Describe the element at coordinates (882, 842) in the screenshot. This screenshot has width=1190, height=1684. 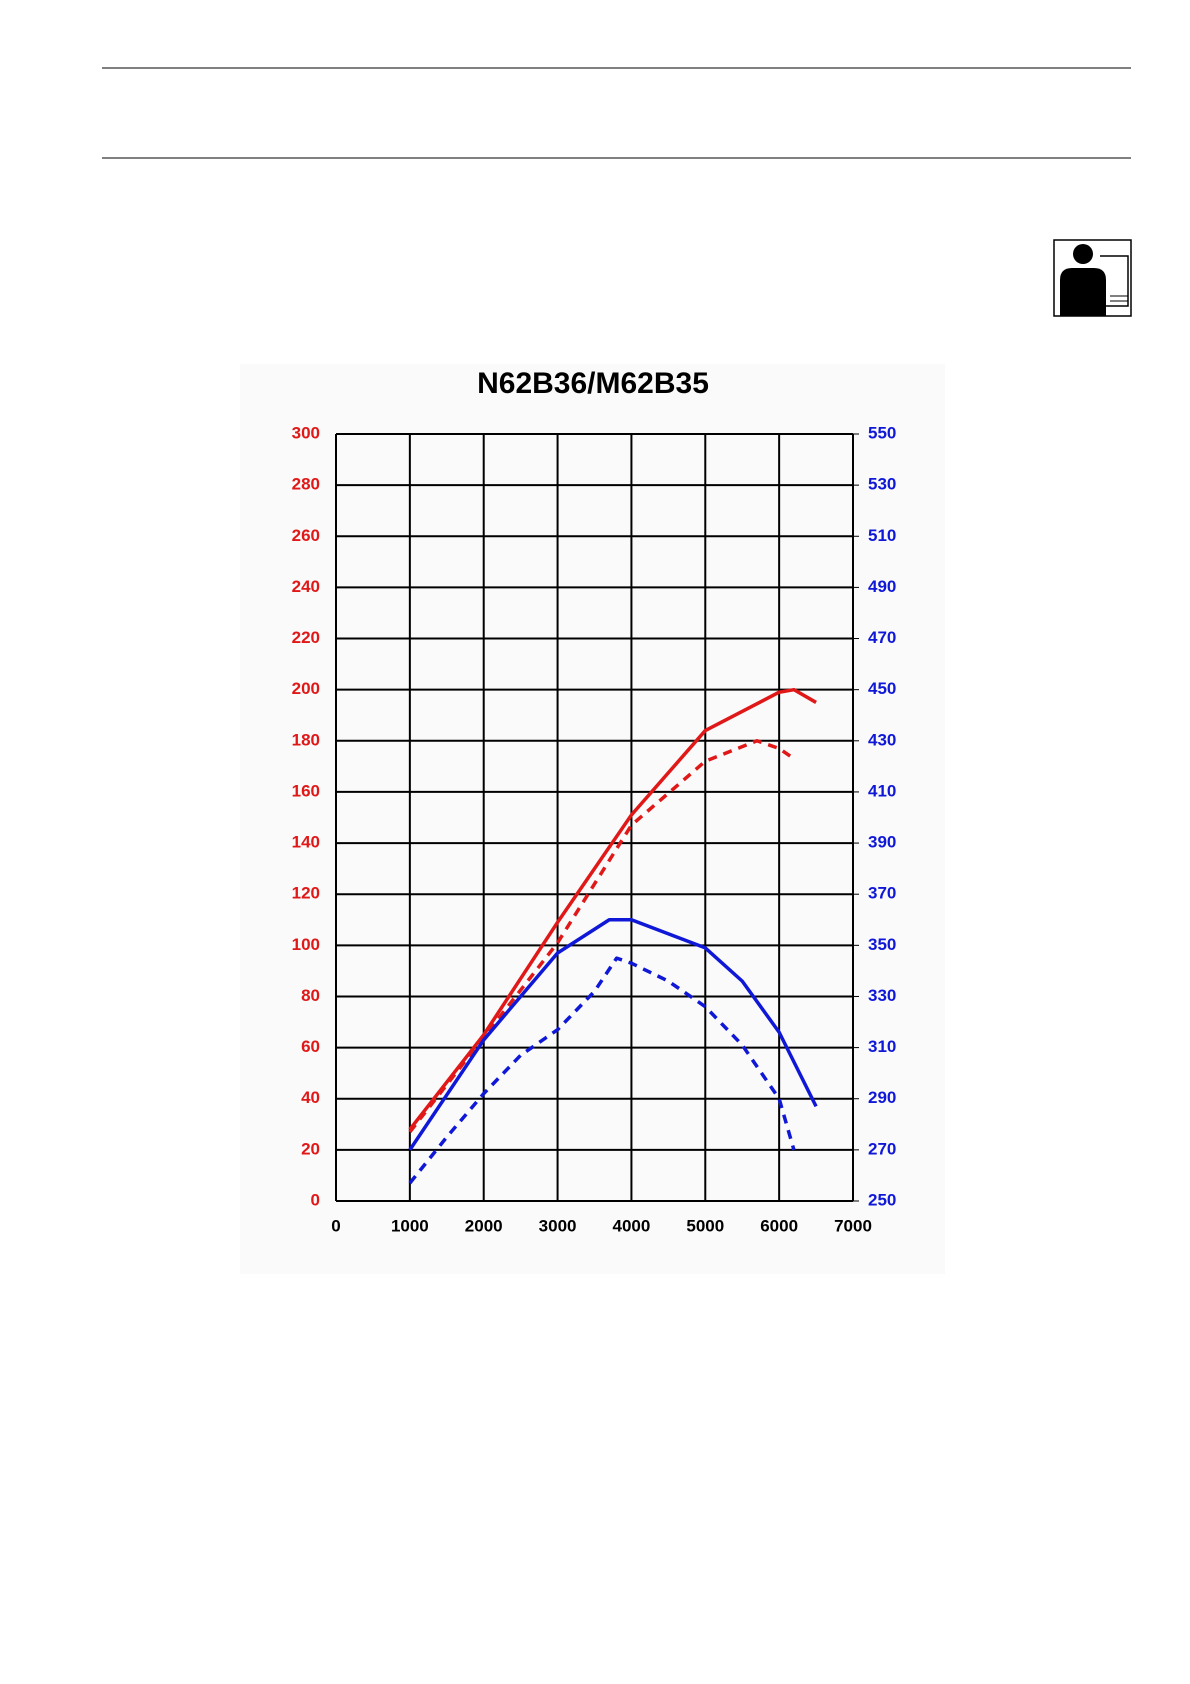
I see `y2-tick-label: 390` at that location.